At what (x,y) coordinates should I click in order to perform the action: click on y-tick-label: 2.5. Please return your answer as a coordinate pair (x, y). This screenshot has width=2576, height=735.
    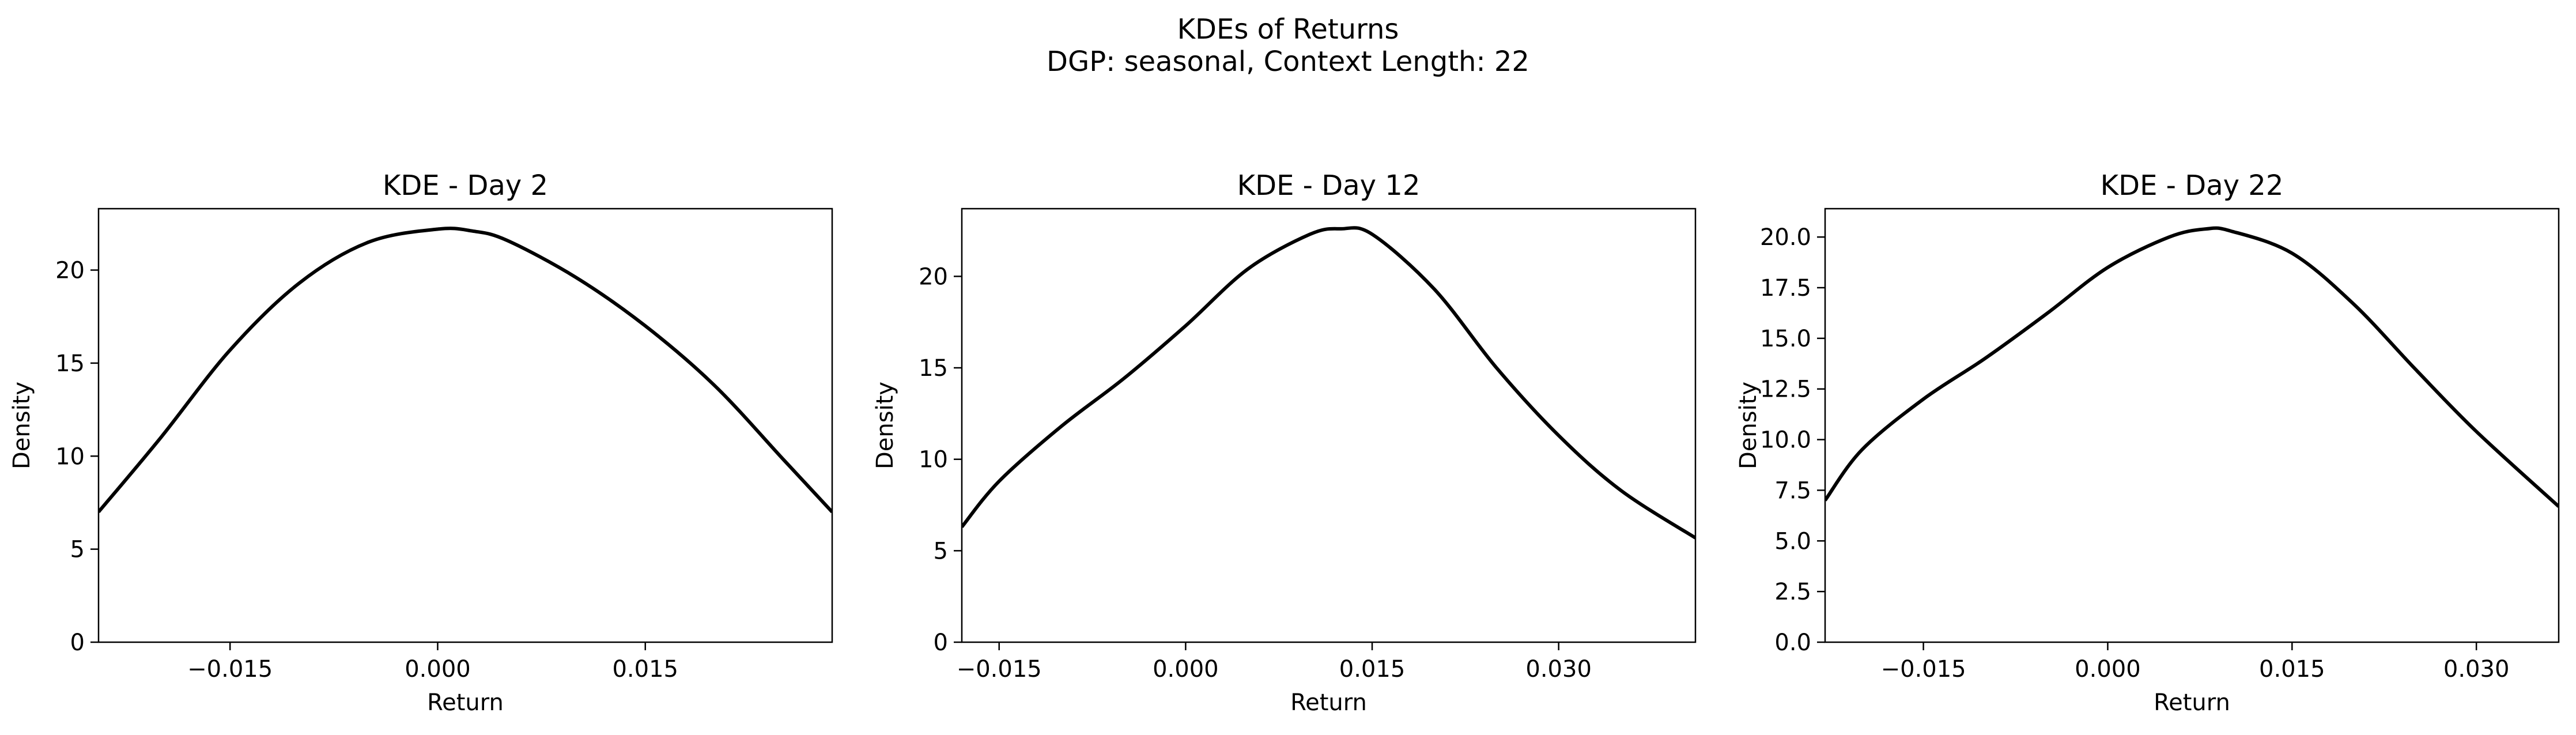
    Looking at the image, I should click on (1792, 592).